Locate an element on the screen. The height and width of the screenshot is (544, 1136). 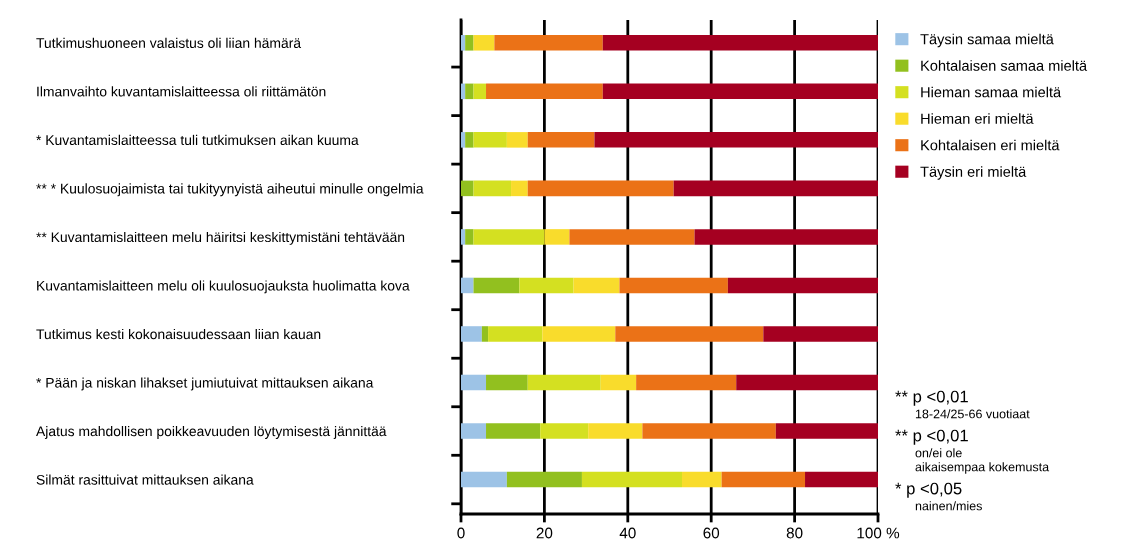
y-tick-label: Silmät rasittuivat mittauksen aikana is located at coordinates (145, 479).